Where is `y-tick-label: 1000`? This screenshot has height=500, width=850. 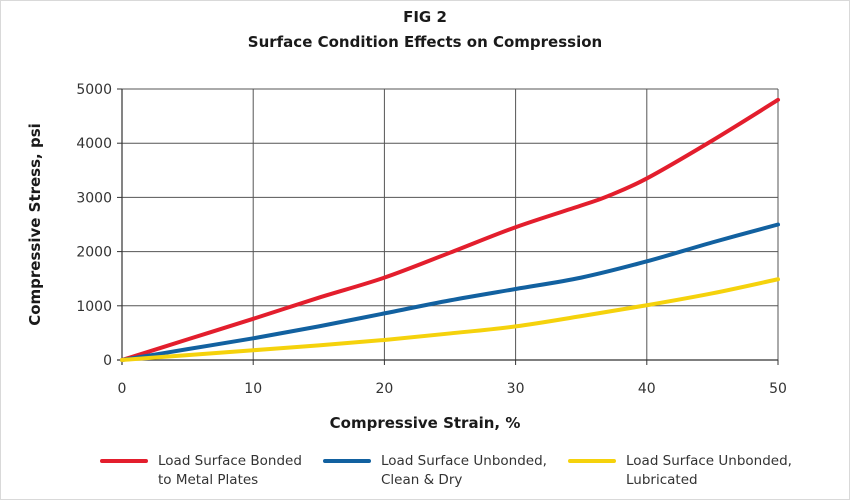
y-tick-label: 1000 is located at coordinates (94, 307).